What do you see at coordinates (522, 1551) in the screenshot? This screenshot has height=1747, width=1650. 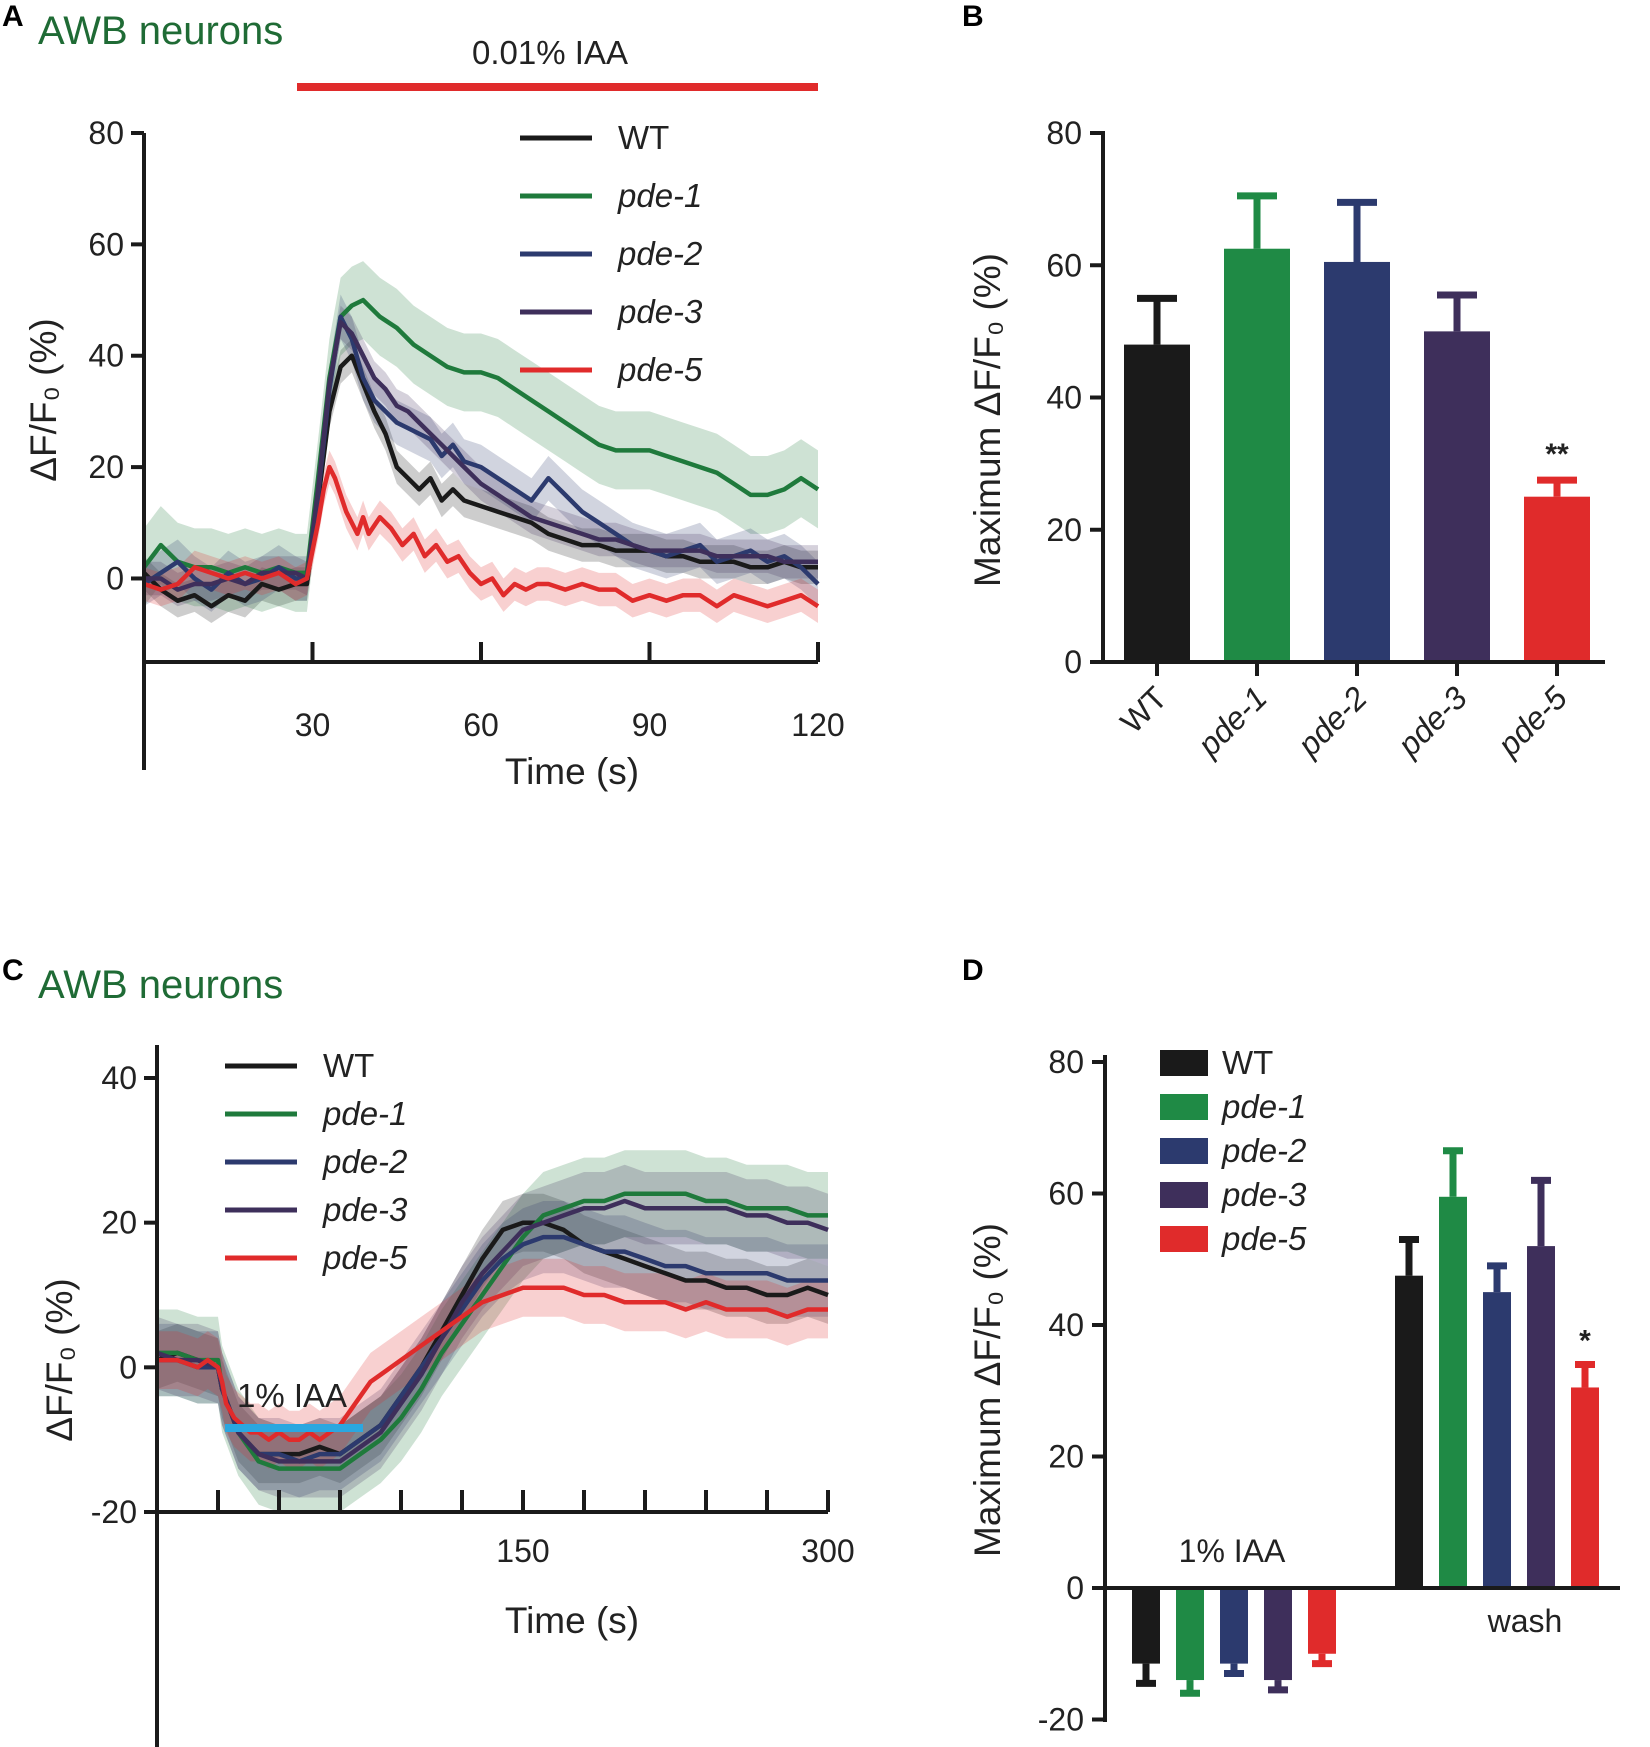 I see `panel-c-x-tick-label: 150` at bounding box center [522, 1551].